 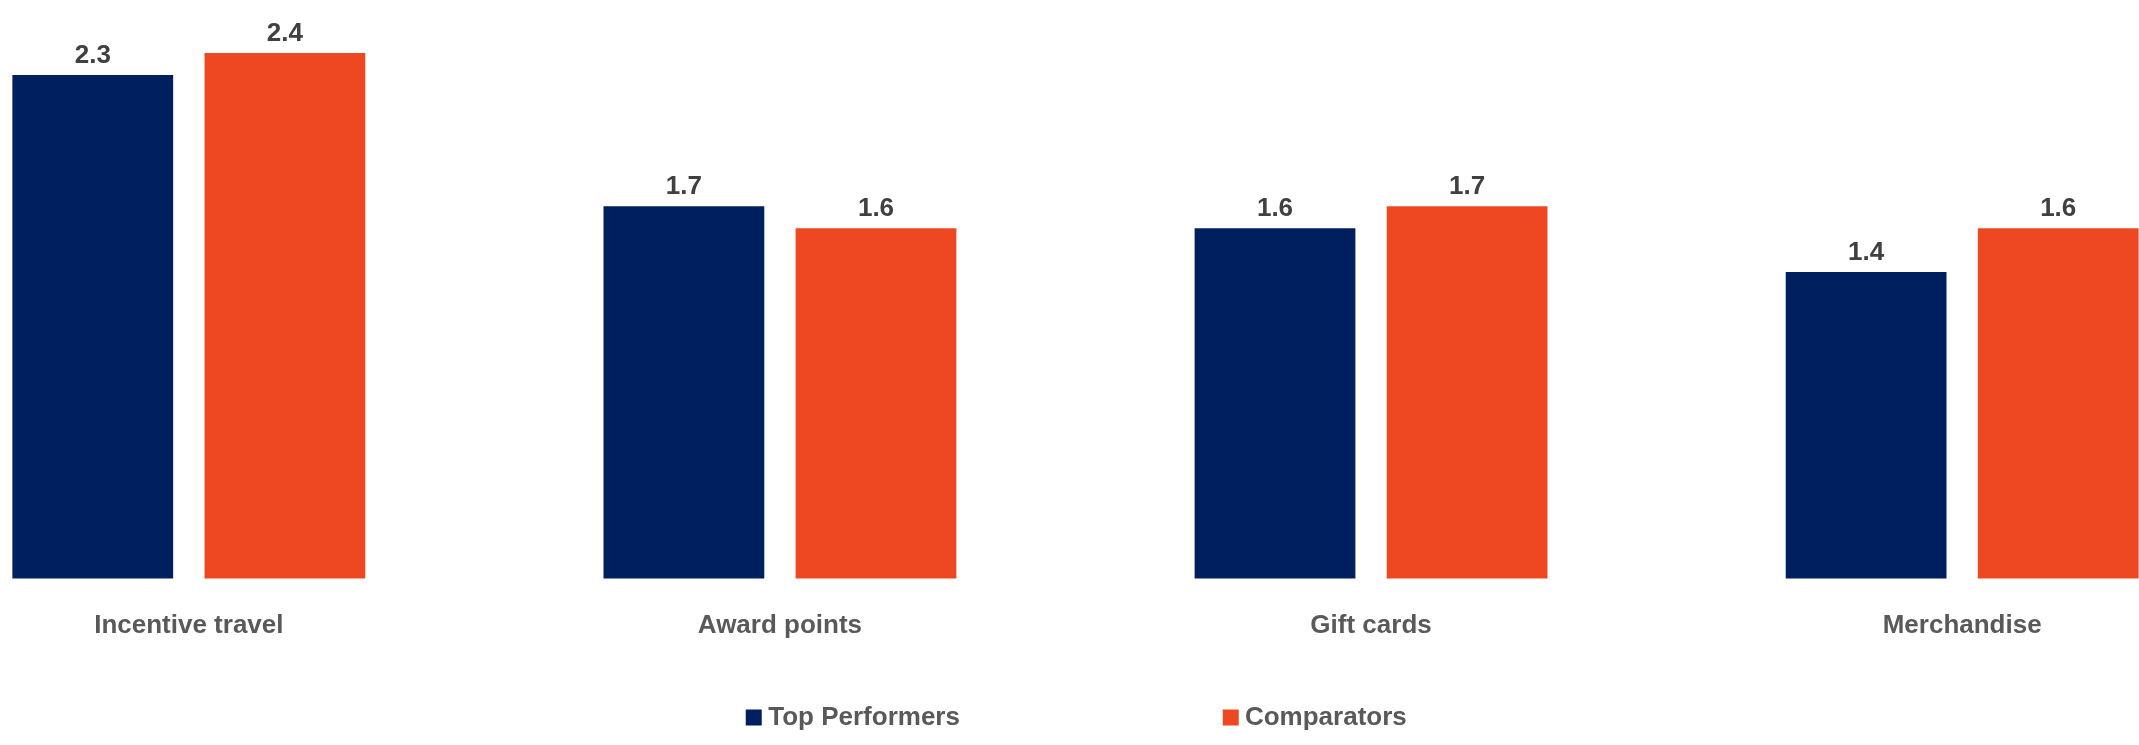 I want to click on data-label: 1.4, so click(x=1866, y=251).